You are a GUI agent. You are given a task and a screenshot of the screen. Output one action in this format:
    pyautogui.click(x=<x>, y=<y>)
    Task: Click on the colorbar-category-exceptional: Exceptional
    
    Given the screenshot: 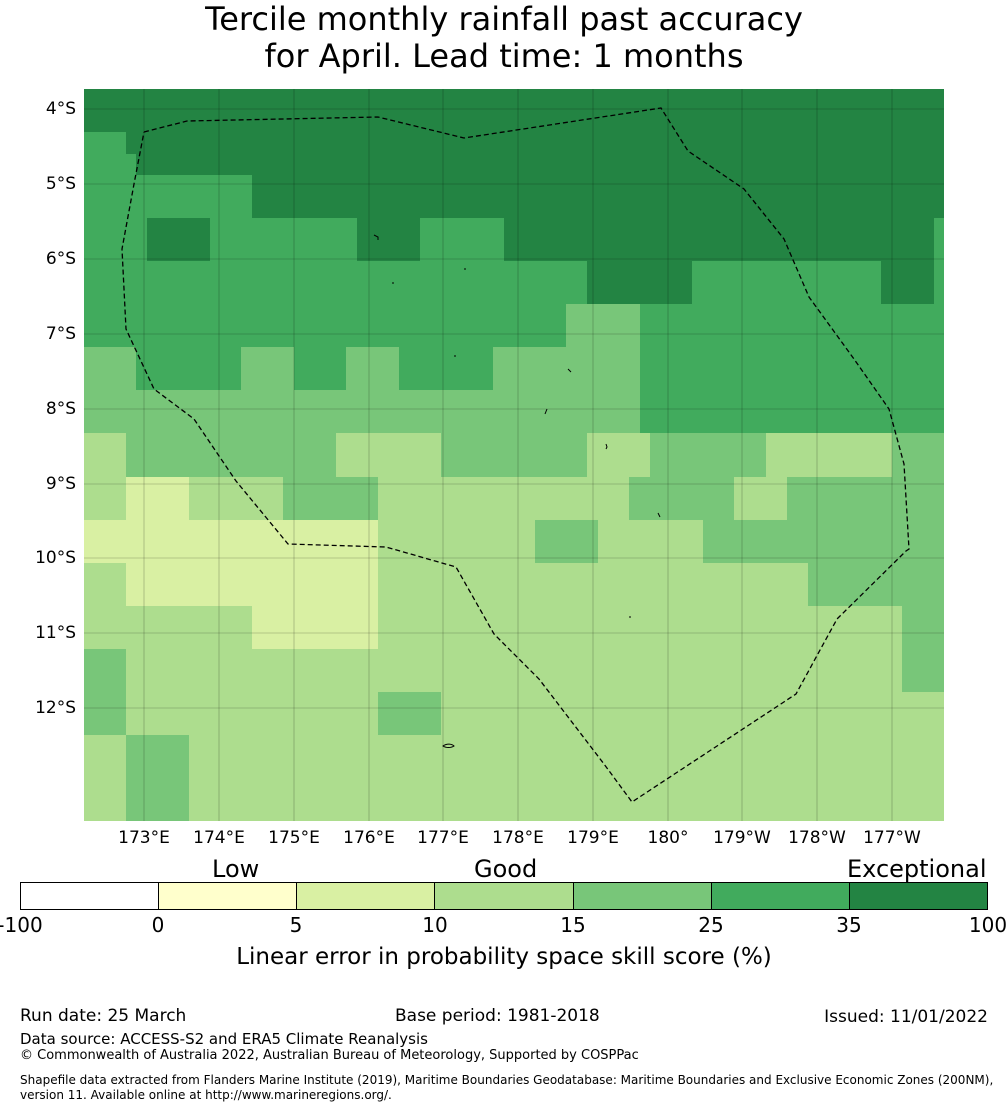 What is the action you would take?
    pyautogui.click(x=917, y=869)
    